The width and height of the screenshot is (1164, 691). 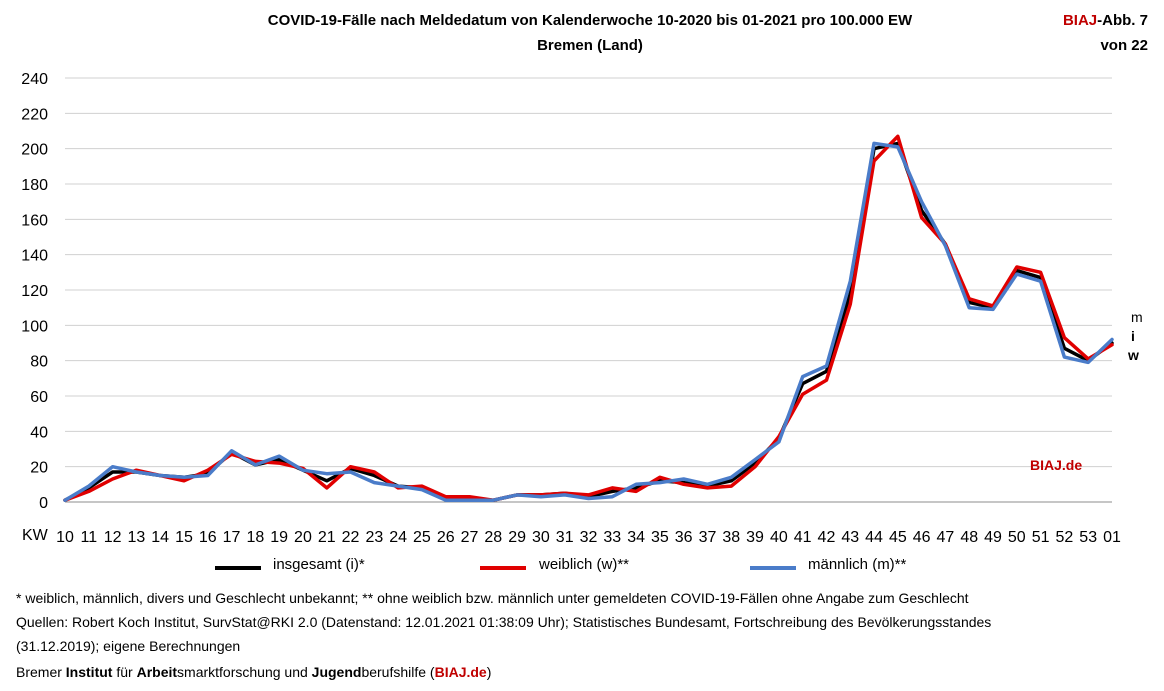 What do you see at coordinates (244, 672) in the screenshot?
I see `institute-text-5: smarktforschung und` at bounding box center [244, 672].